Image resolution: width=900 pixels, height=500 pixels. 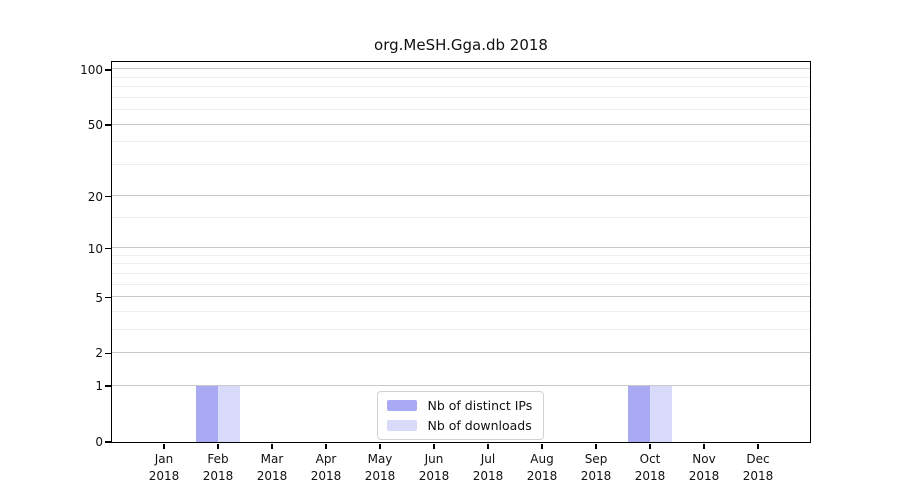 I want to click on x-tick-label: Mar 2018, so click(x=272, y=467).